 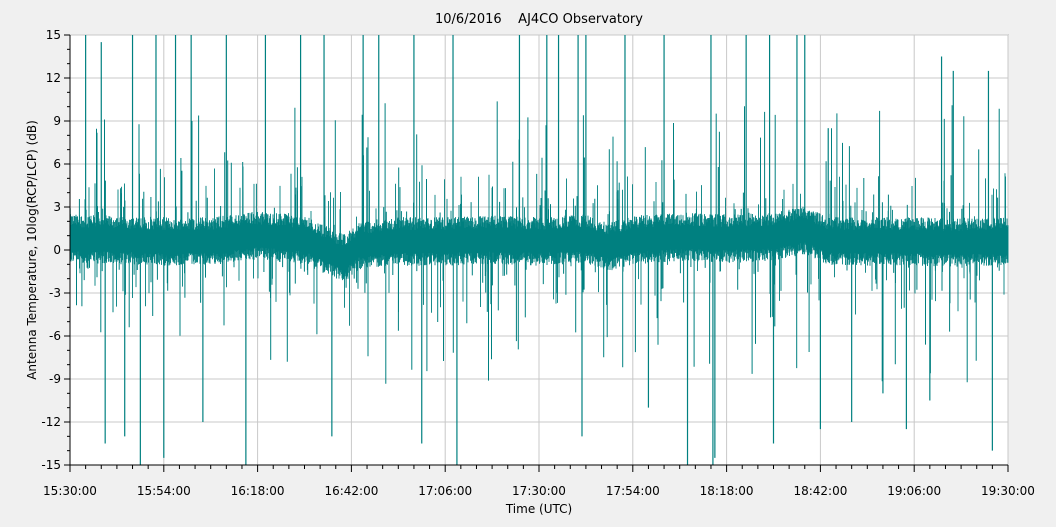 What do you see at coordinates (57, 207) in the screenshot?
I see `y-tick-label: 3` at bounding box center [57, 207].